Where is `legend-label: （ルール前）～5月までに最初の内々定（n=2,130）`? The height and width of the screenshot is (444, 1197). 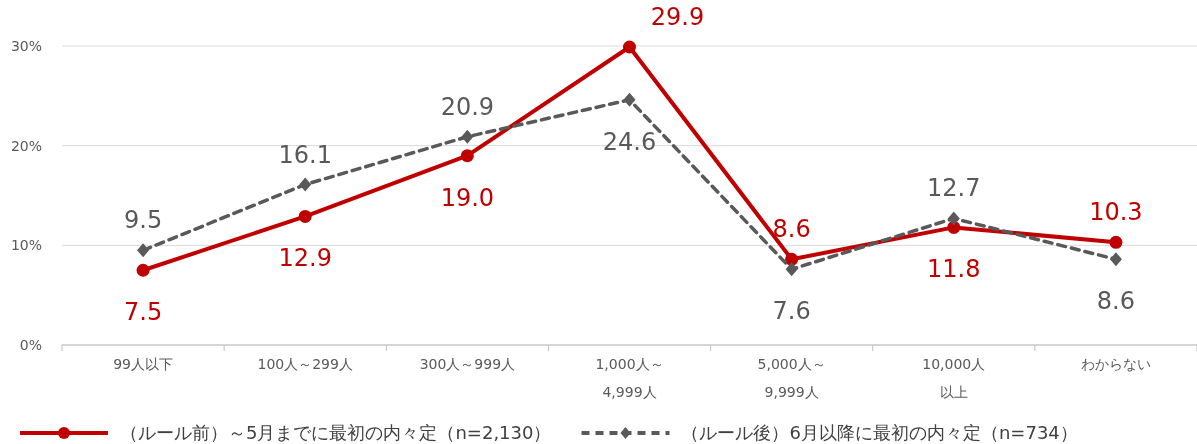 legend-label: （ルール前）～5月までに最初の内々定（n=2,130） is located at coordinates (336, 432).